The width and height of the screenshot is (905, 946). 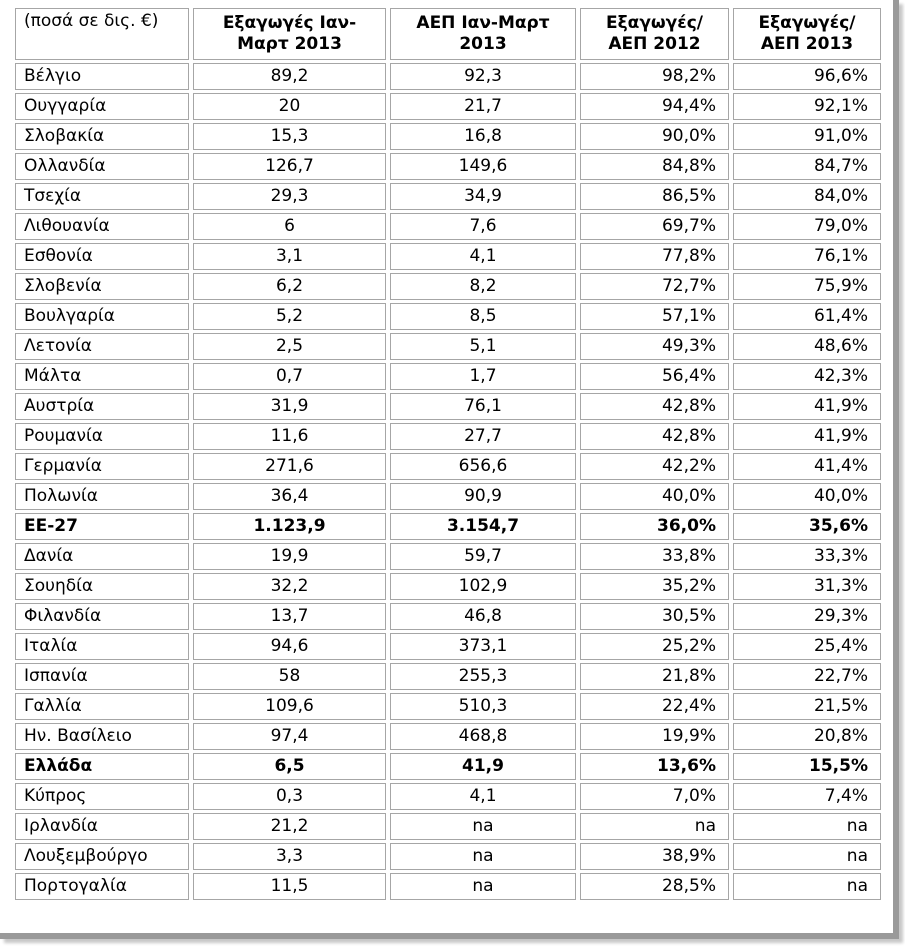 I want to click on gdp-cell: 5,1, so click(x=483, y=346).